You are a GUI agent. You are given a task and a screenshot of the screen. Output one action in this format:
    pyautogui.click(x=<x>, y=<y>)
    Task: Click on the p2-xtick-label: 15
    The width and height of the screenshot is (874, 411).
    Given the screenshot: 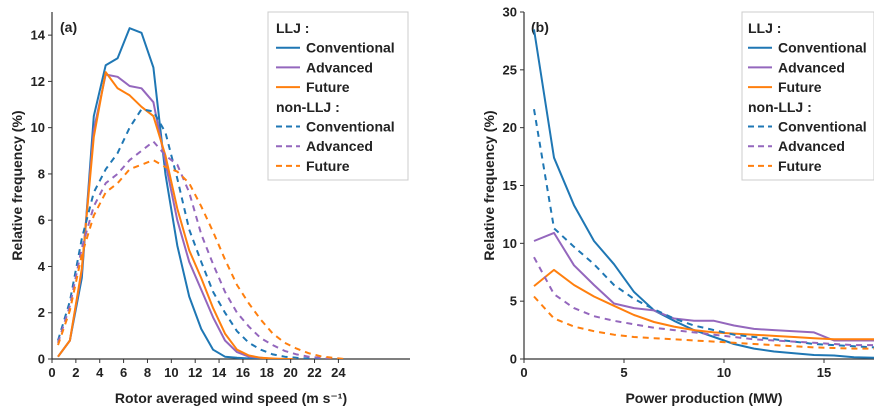 What is the action you would take?
    pyautogui.click(x=824, y=372)
    